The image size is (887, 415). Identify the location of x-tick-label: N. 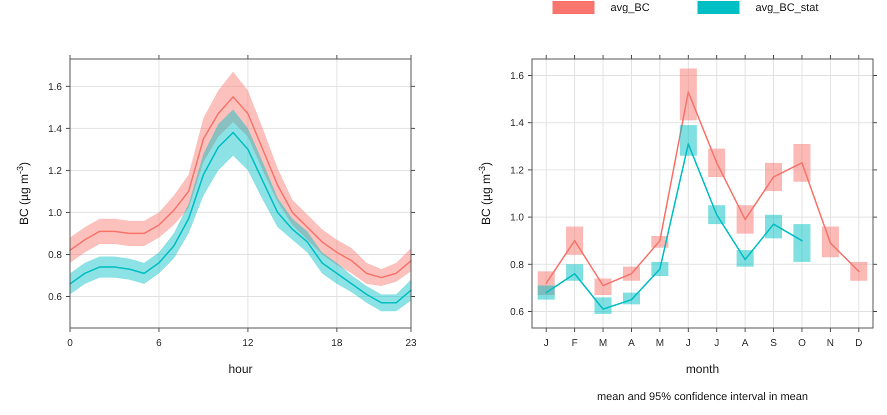
(830, 343).